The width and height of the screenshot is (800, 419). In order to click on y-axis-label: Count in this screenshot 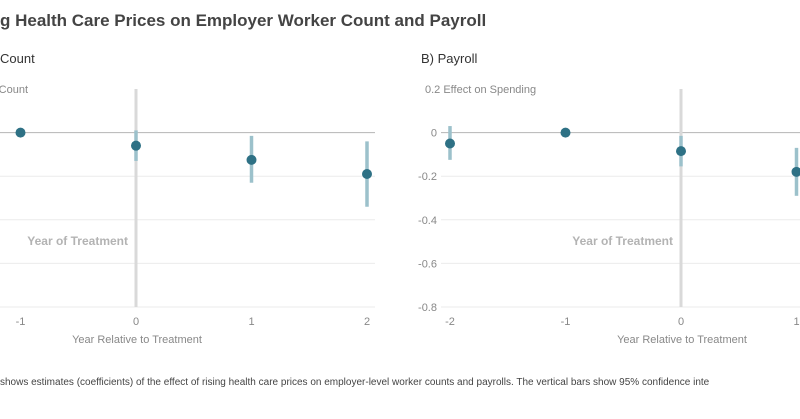, I will do `click(14, 90)`.